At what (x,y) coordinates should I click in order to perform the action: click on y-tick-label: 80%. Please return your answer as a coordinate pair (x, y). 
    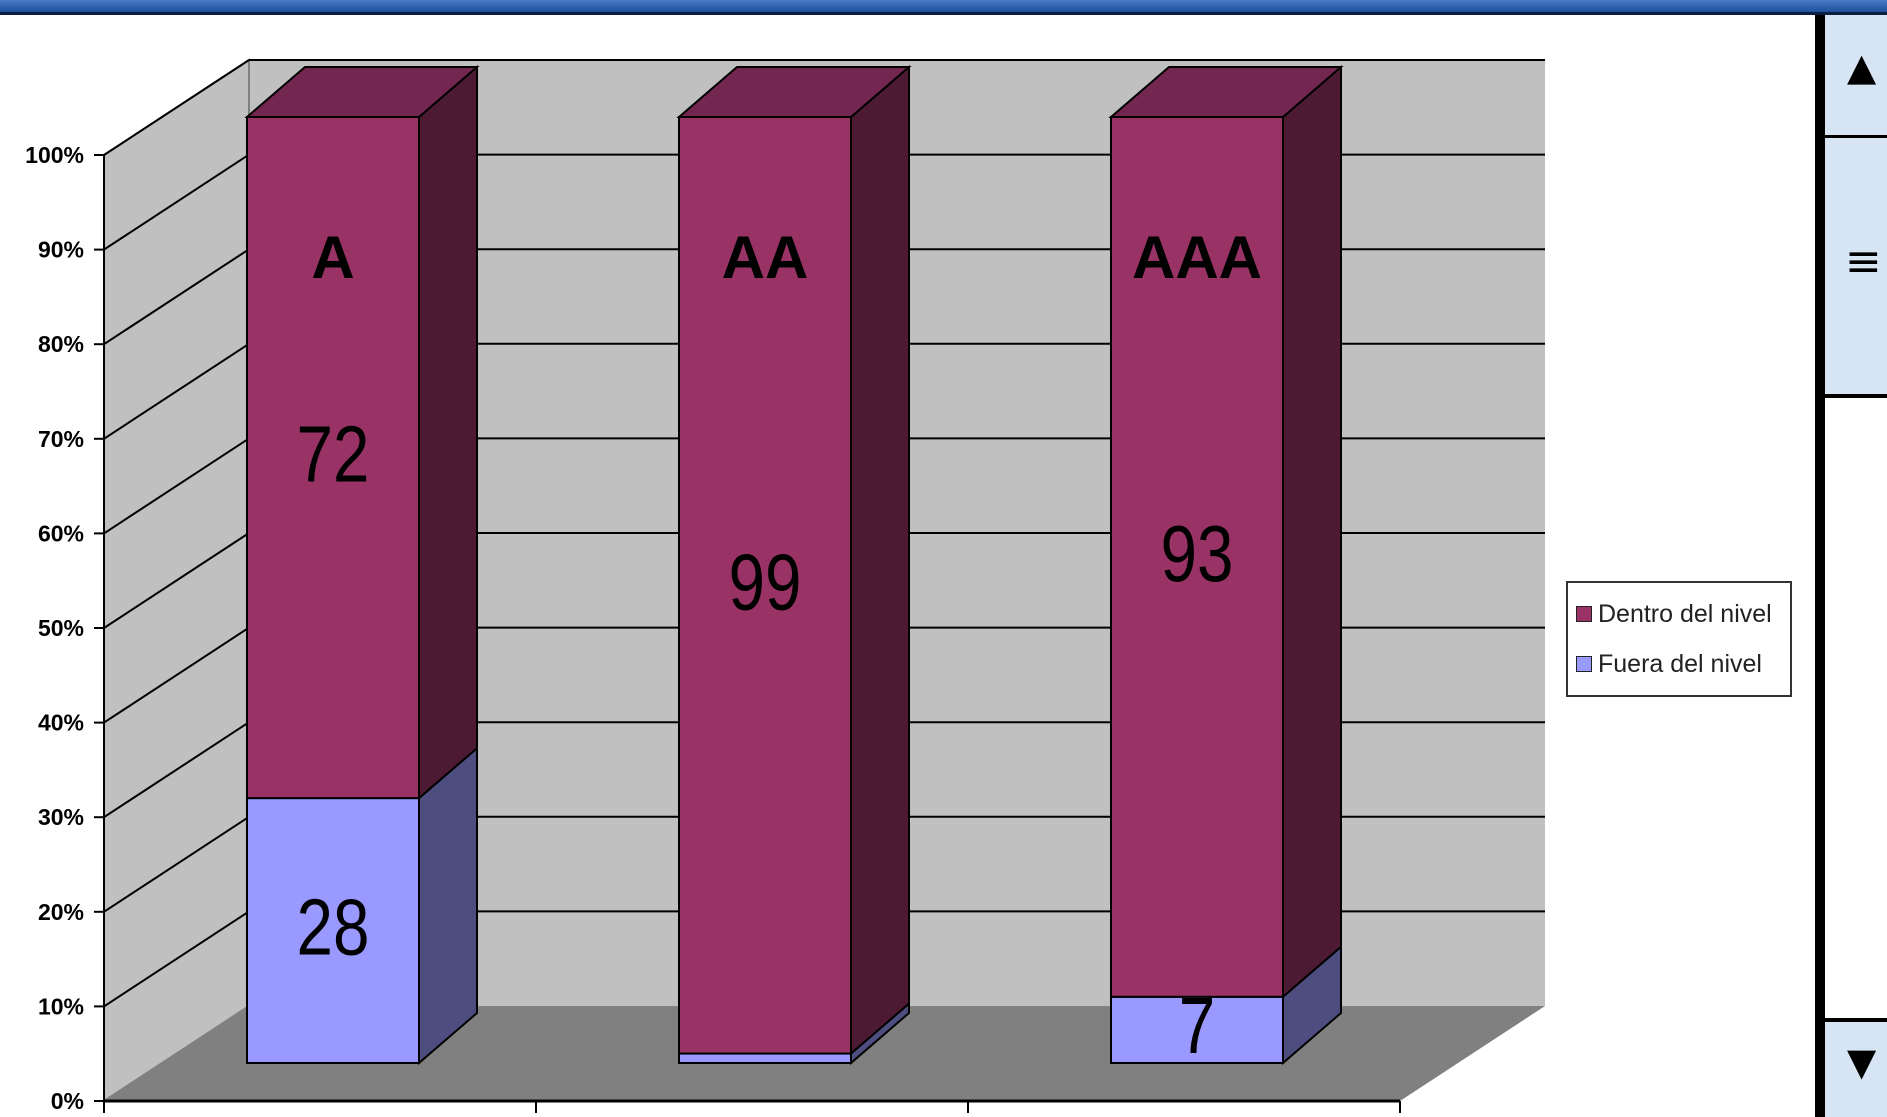
    Looking at the image, I should click on (61, 344).